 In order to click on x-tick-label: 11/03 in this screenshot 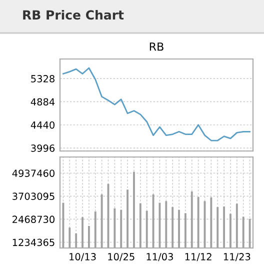, I will do `click(159, 257)`.